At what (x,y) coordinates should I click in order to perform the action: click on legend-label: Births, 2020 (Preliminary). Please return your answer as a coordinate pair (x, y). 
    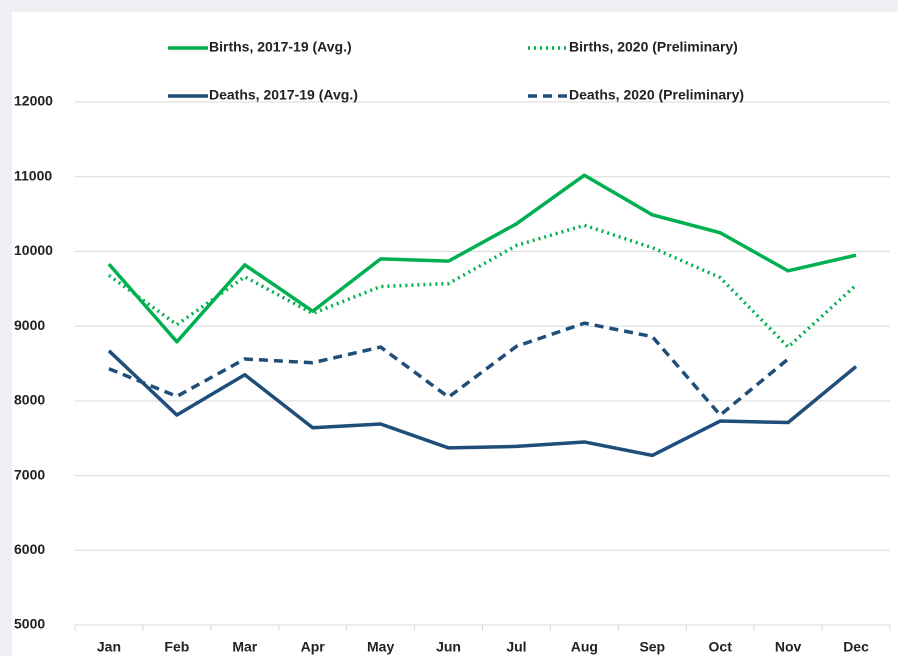
    Looking at the image, I should click on (653, 47).